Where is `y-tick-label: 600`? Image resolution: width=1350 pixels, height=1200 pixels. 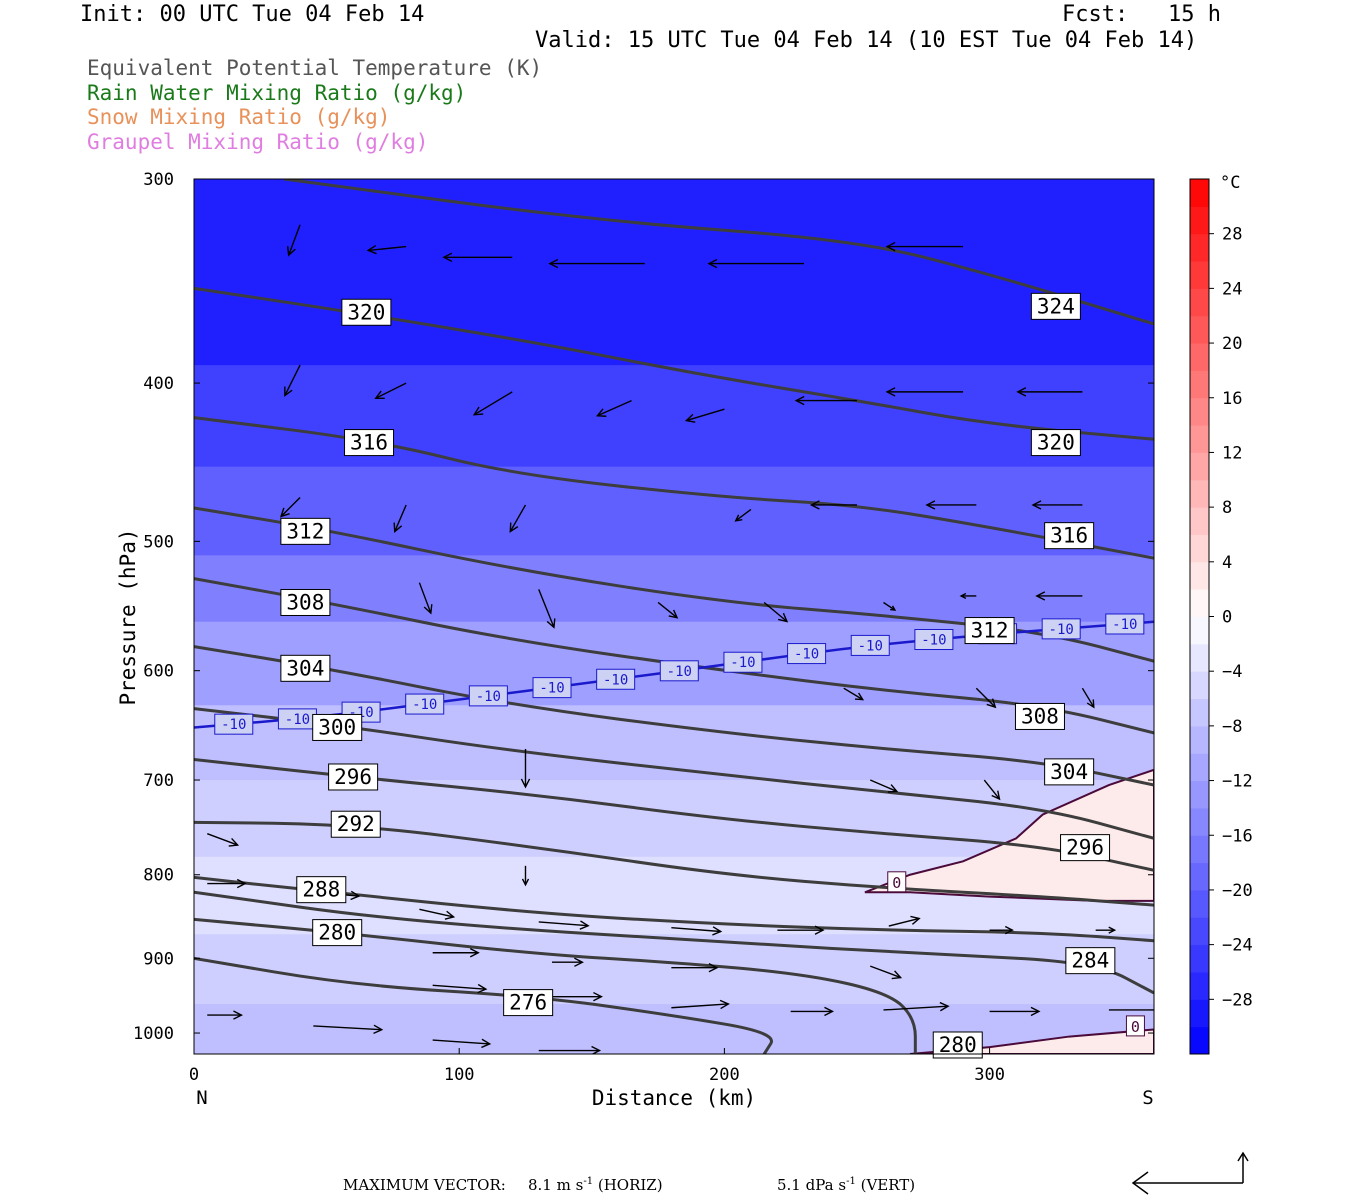
y-tick-label: 600 is located at coordinates (158, 672).